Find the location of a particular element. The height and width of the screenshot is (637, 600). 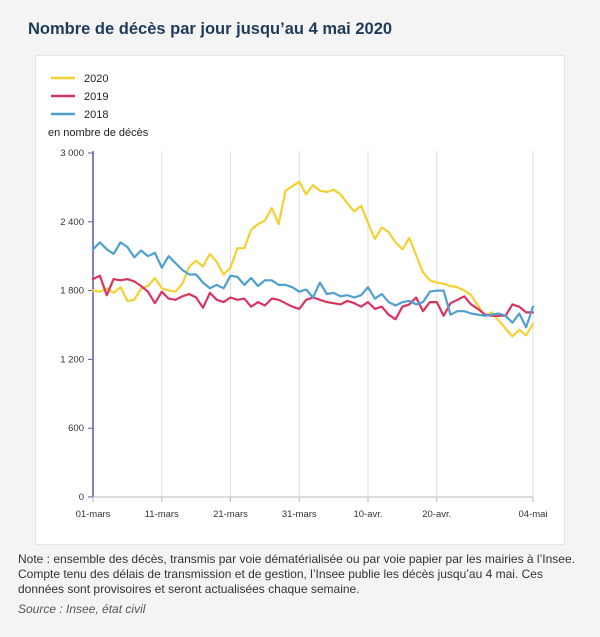

y-tick-label: 0 is located at coordinates (81, 497).